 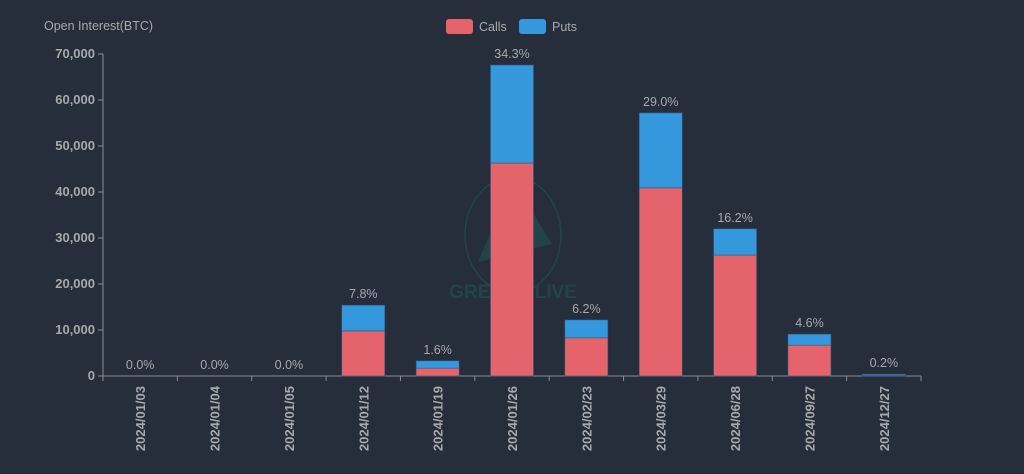 I want to click on y-tick-label: 50,000, so click(x=75, y=145).